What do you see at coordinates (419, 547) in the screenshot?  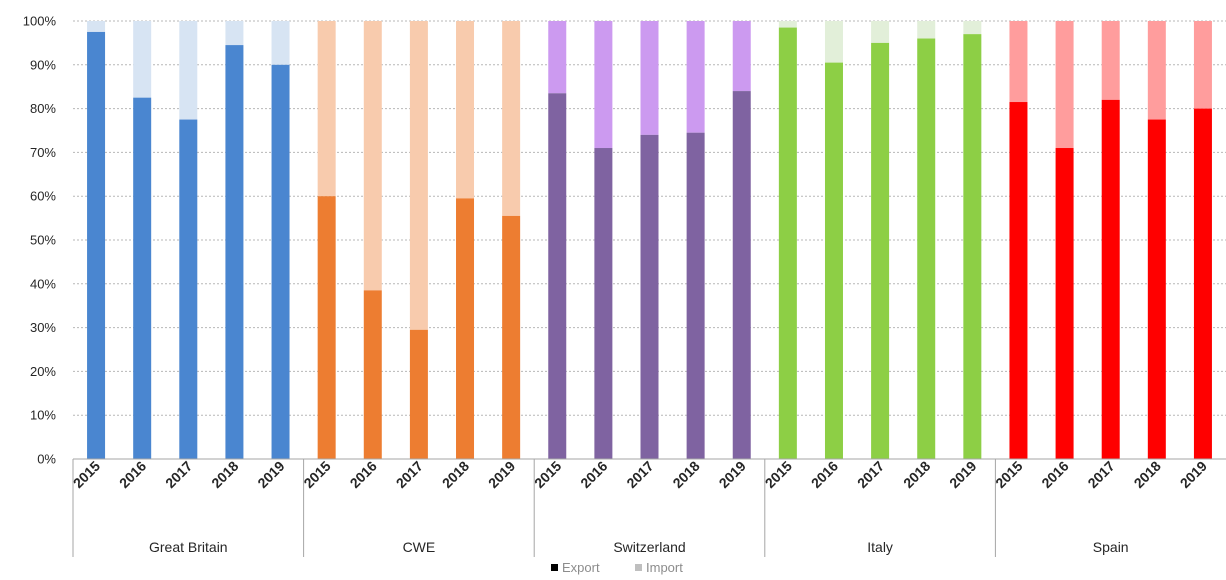 I see `group-label: CWE` at bounding box center [419, 547].